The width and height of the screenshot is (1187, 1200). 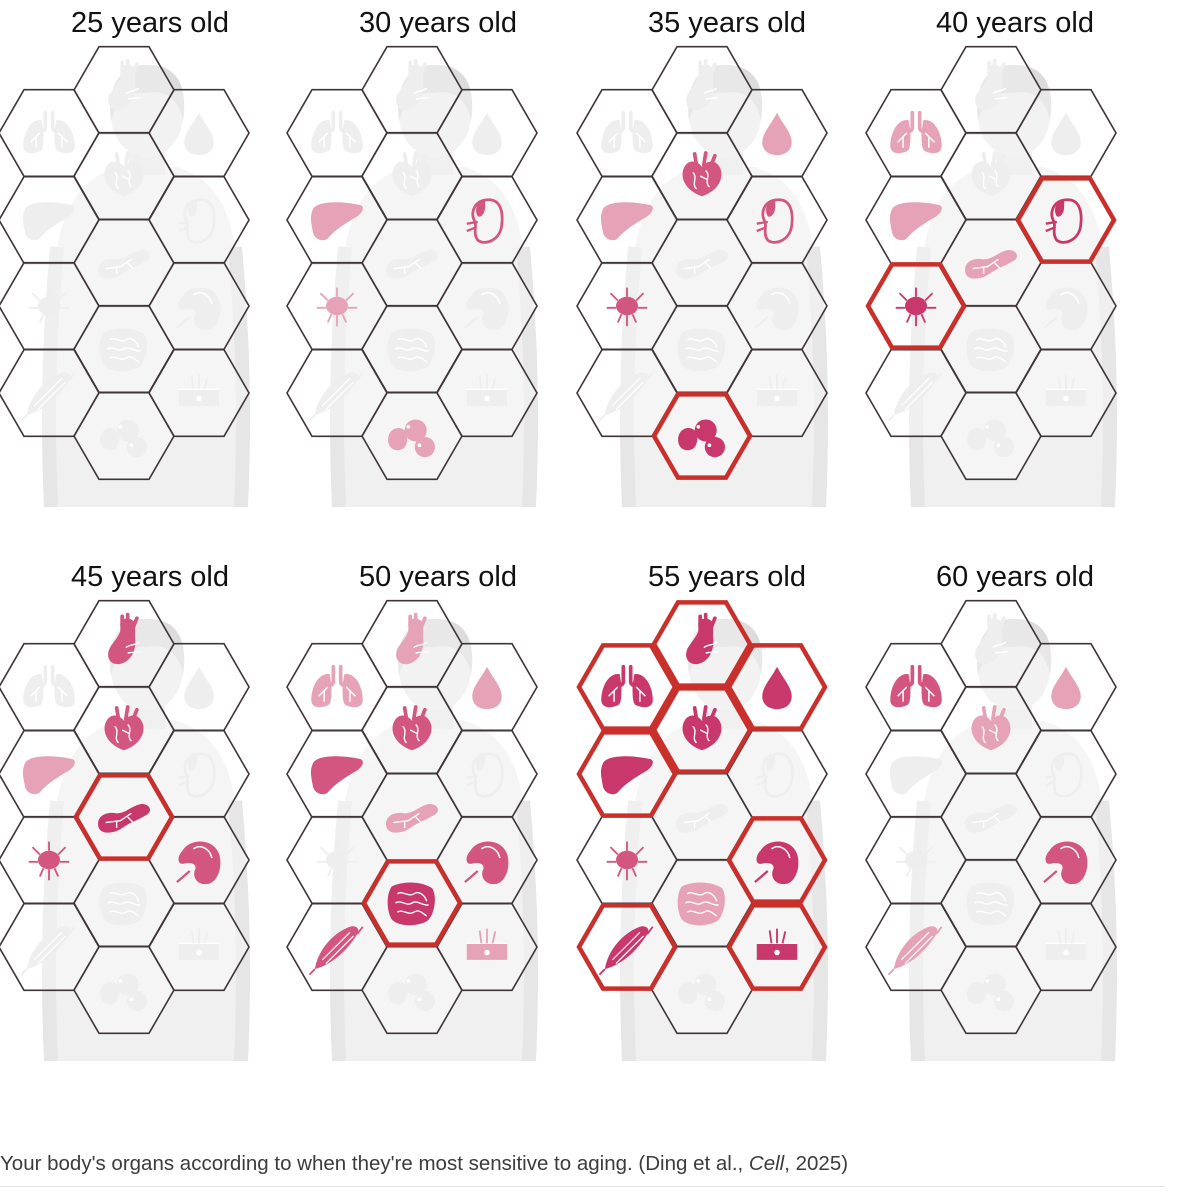 What do you see at coordinates (337, 132) in the screenshot?
I see `lung-icon` at bounding box center [337, 132].